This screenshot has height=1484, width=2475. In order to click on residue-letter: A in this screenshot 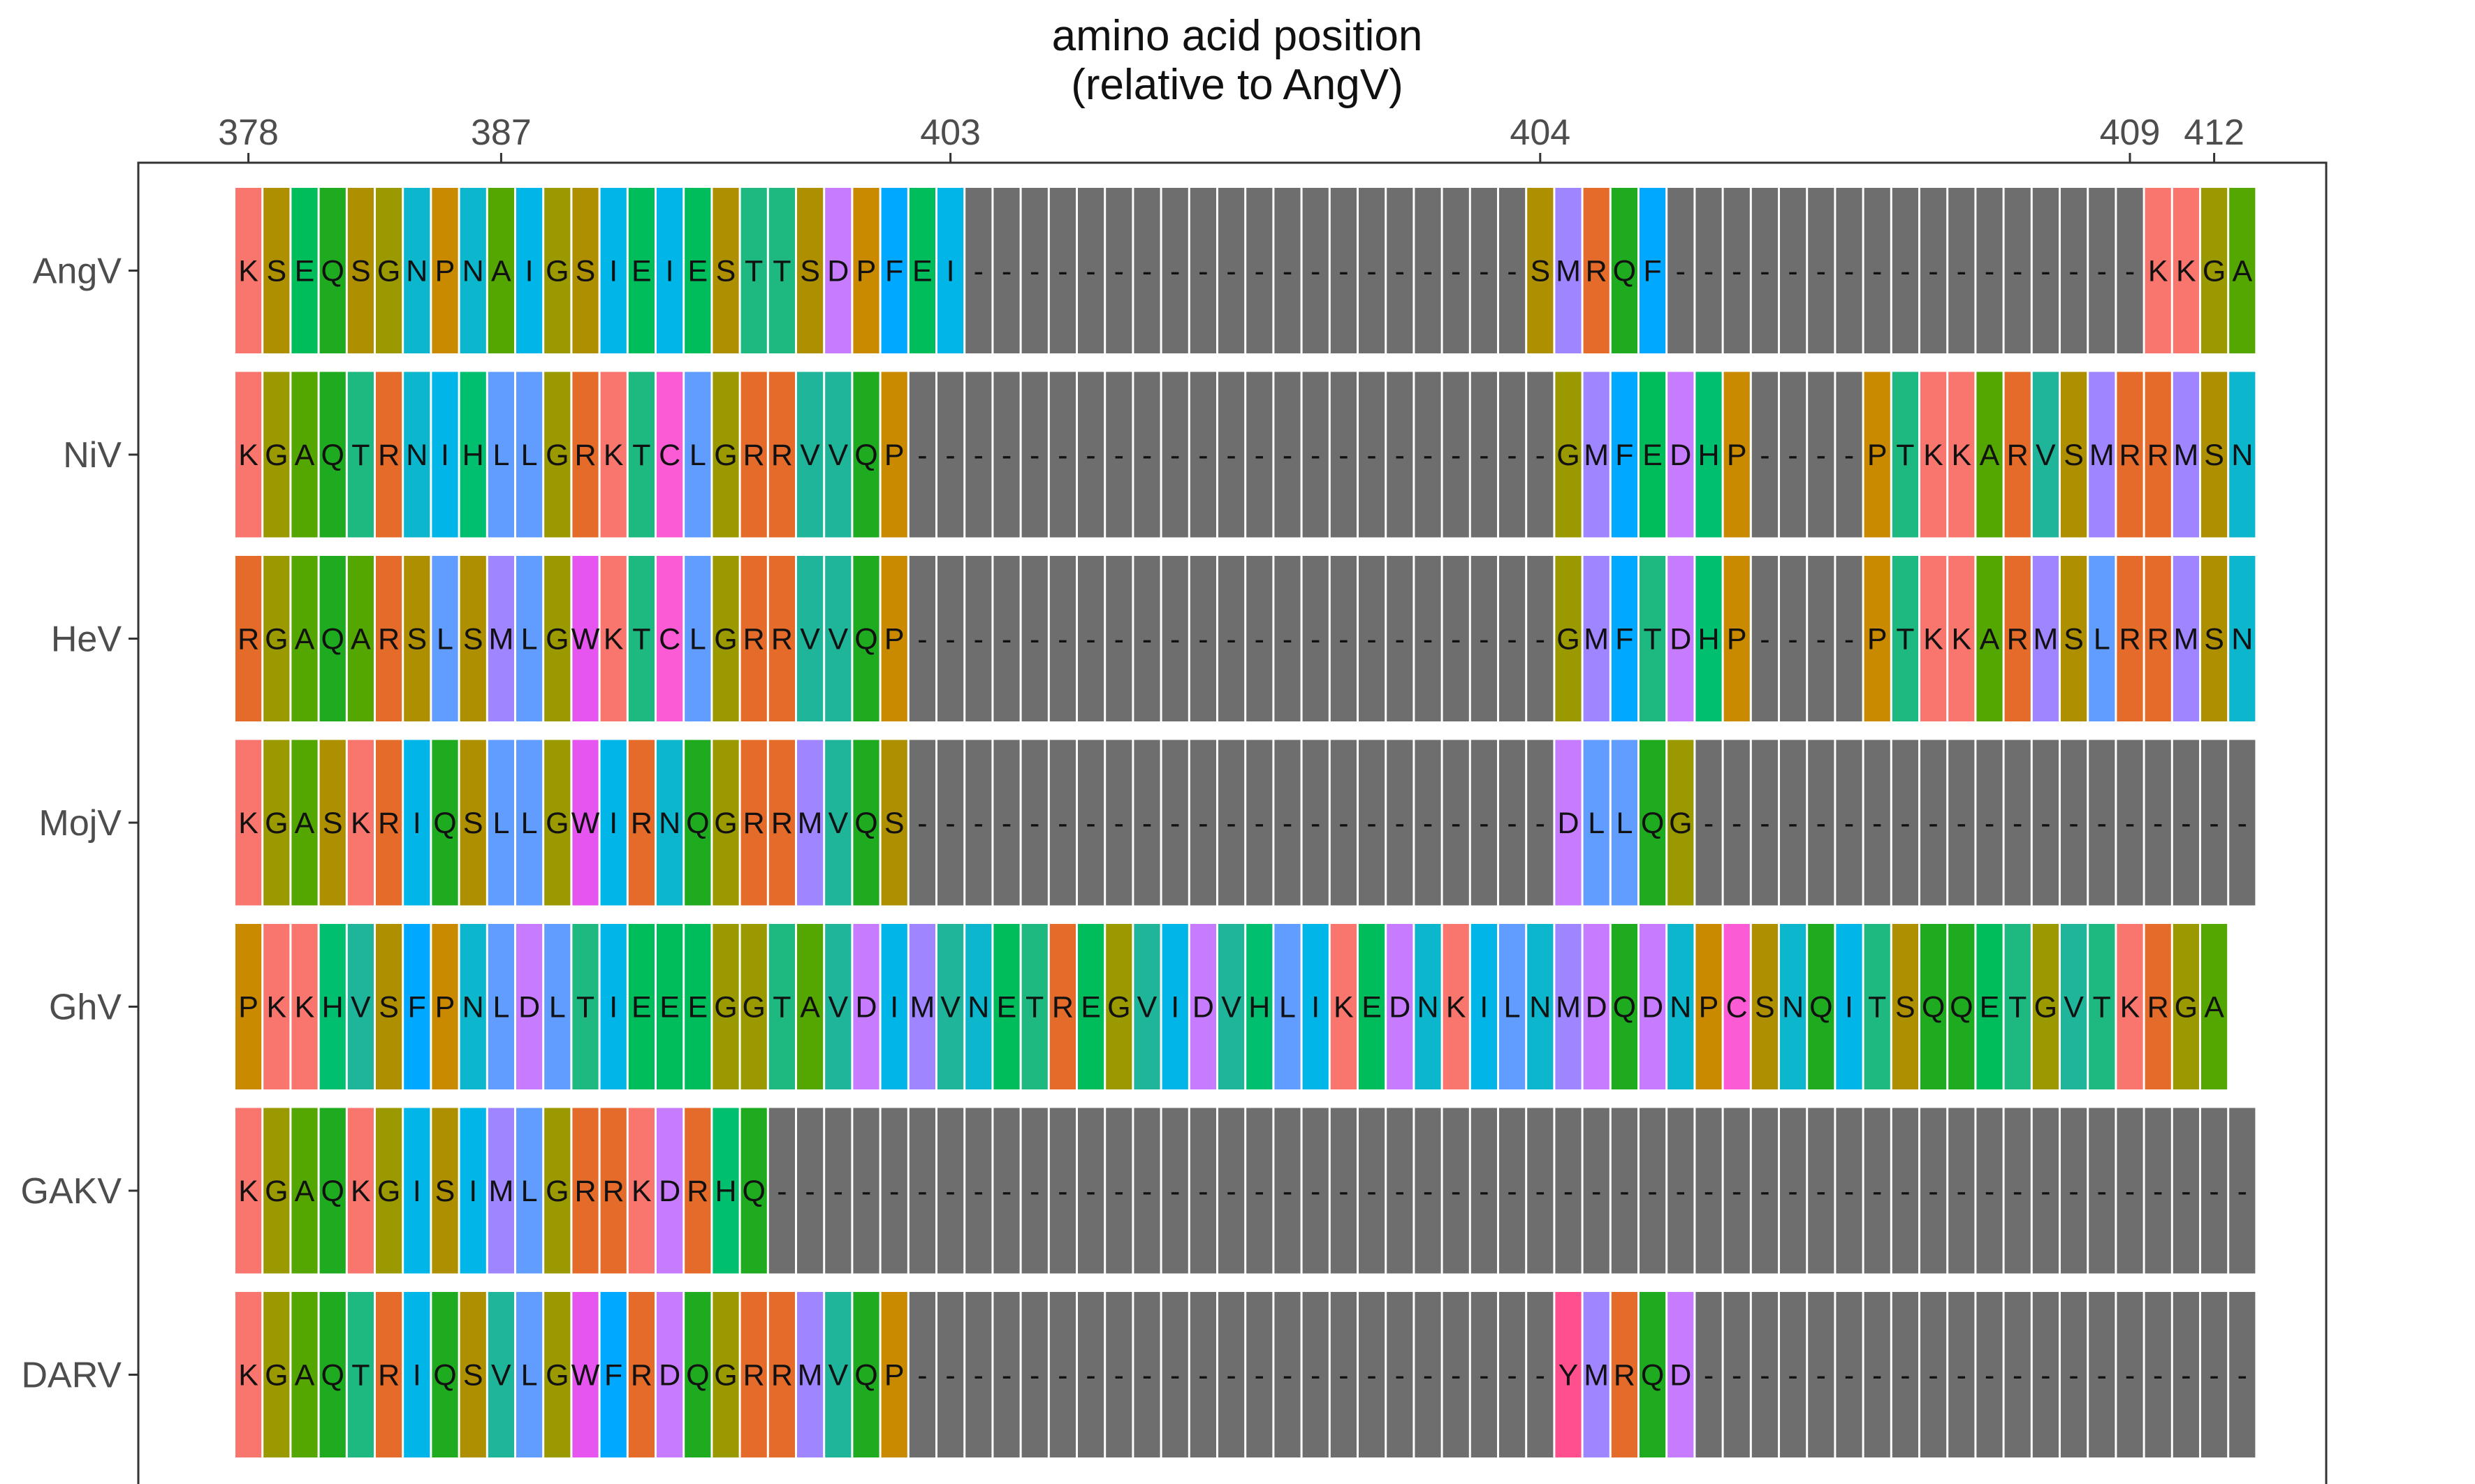, I will do `click(1990, 639)`.